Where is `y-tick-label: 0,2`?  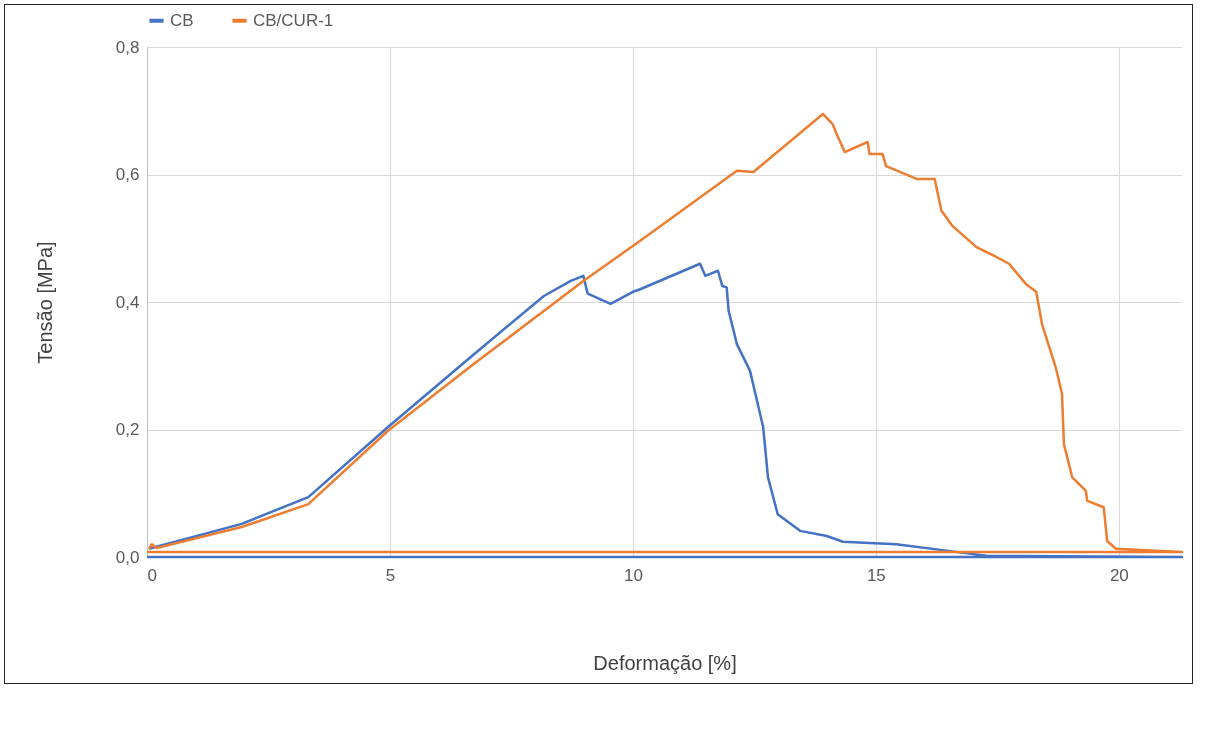
y-tick-label: 0,2 is located at coordinates (127, 429).